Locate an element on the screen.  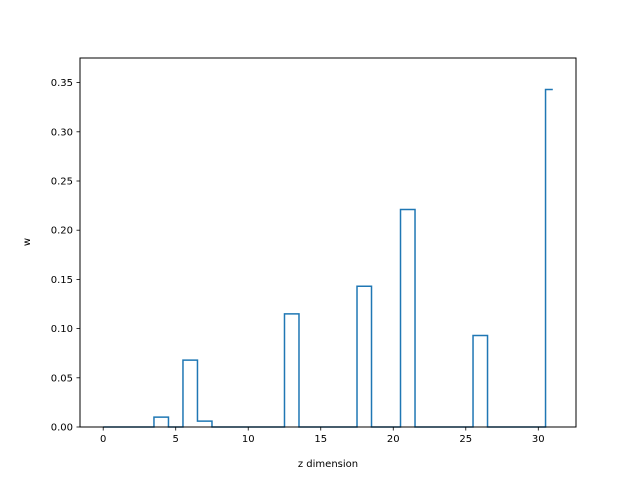
x-tick-label: 0 is located at coordinates (103, 439).